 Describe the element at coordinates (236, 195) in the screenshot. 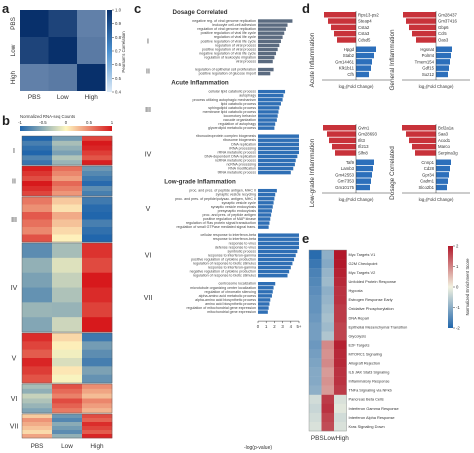

I see `go-term-label: synaptic vesicle recycling` at that location.